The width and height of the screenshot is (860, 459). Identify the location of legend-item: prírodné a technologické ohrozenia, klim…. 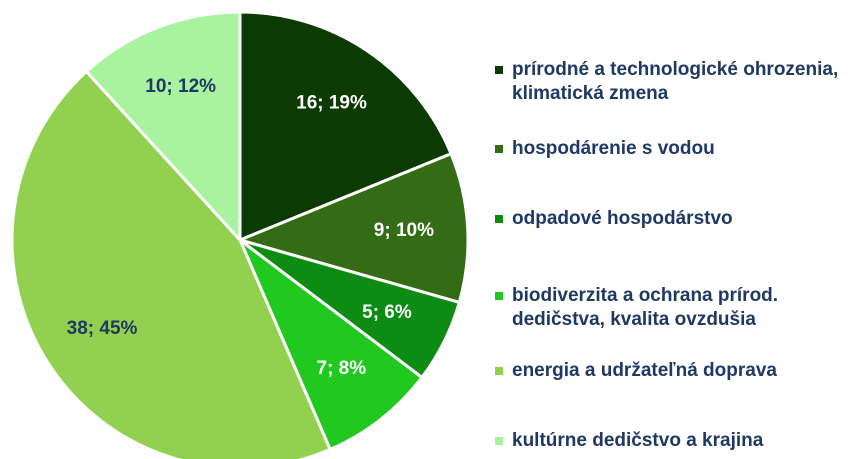
(676, 82).